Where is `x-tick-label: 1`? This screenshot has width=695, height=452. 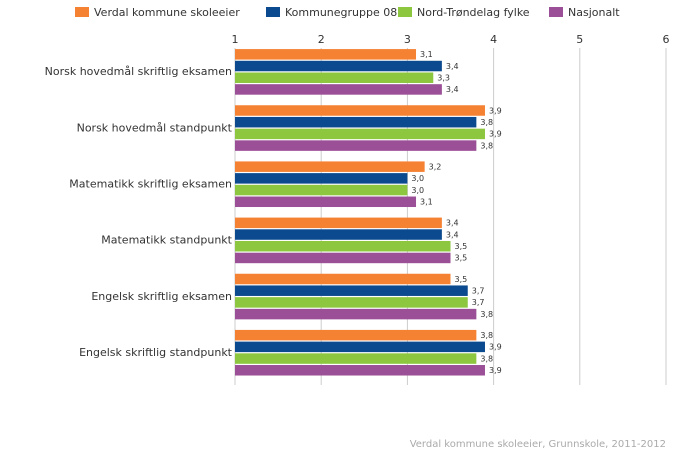
x-tick-label: 1 is located at coordinates (235, 39).